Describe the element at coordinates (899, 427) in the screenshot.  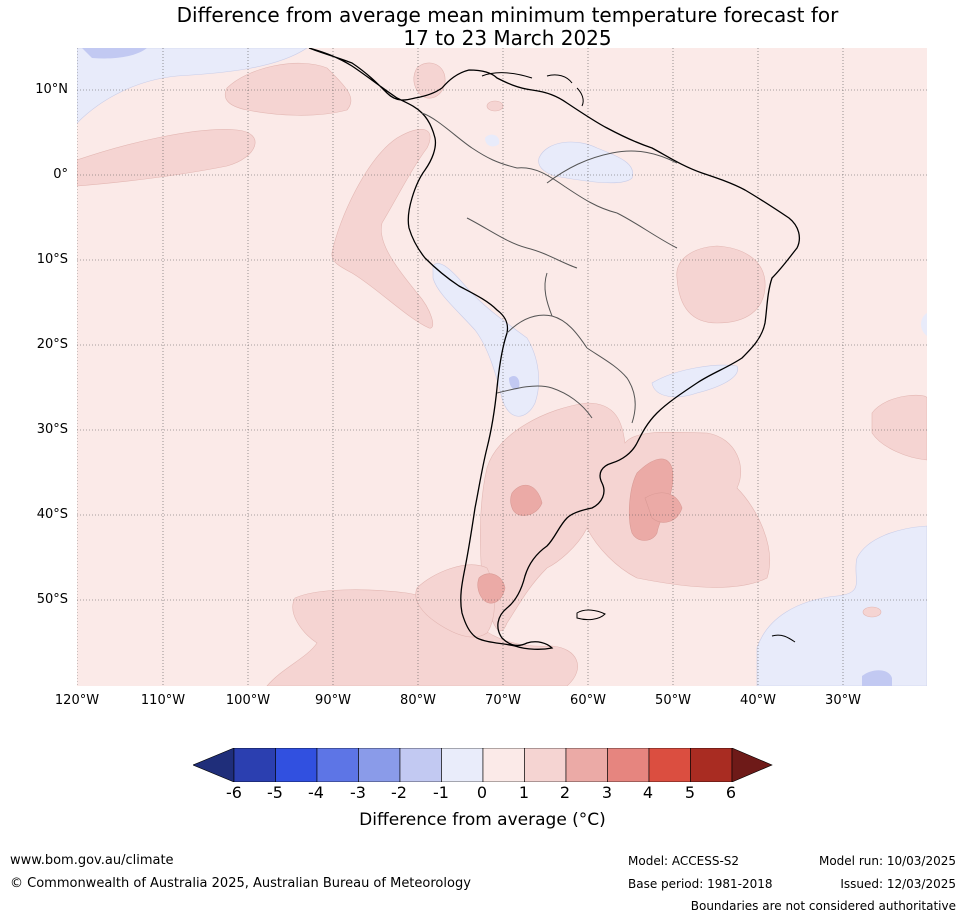
I see `anomaly-red-atlantic-east` at that location.